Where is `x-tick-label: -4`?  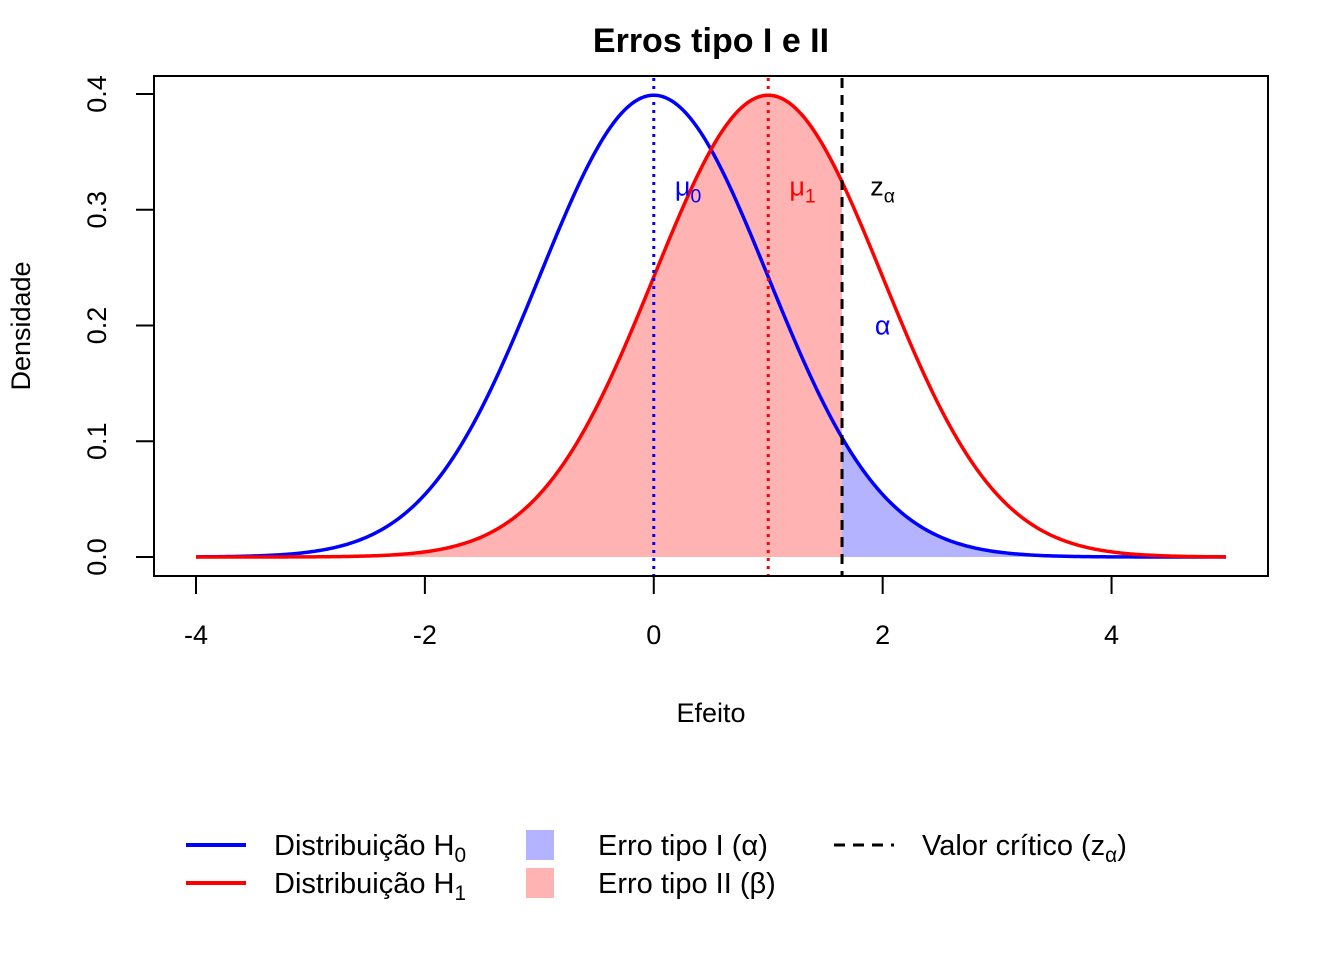 x-tick-label: -4 is located at coordinates (196, 635).